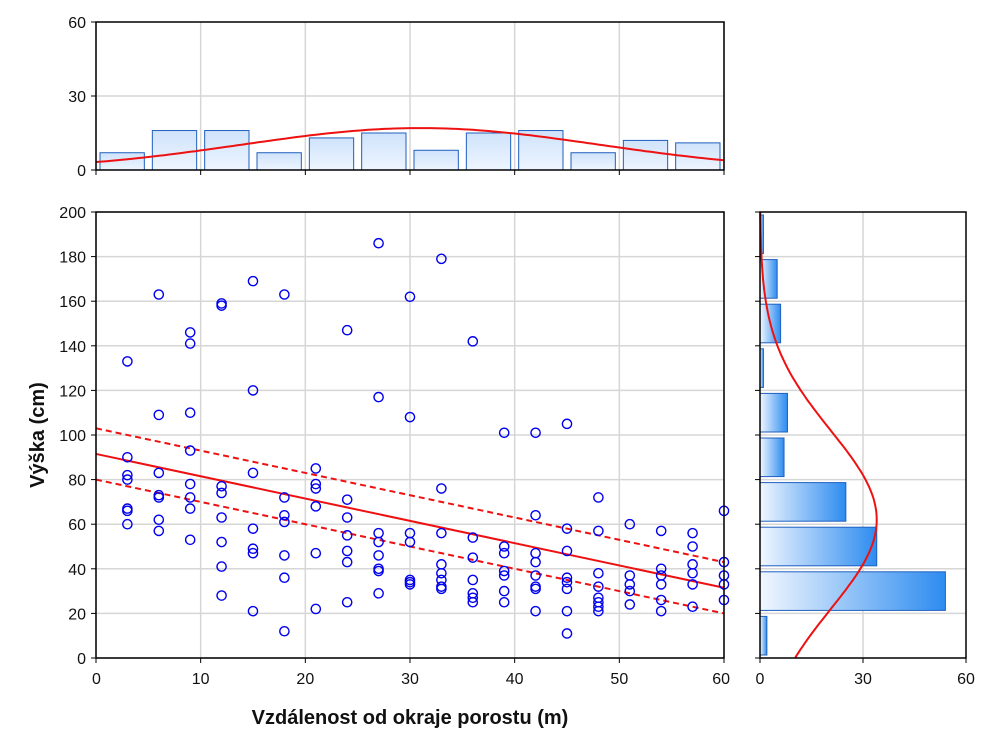 The image size is (982, 737). Describe the element at coordinates (72, 391) in the screenshot. I see `y-tick-label: 120` at that location.